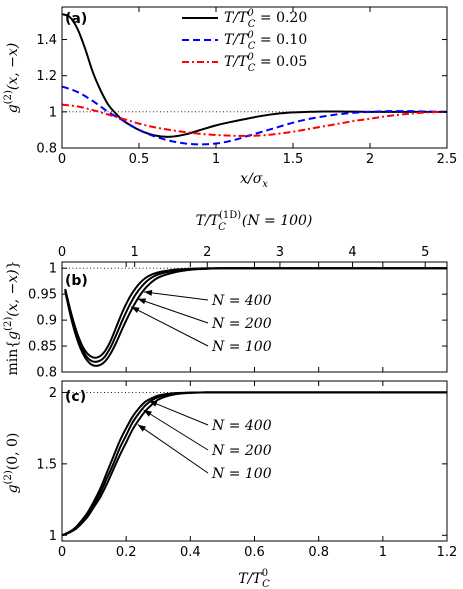  I want to click on y-axis-label-b: min{g(2)(x, −x)}, so click(12, 317).